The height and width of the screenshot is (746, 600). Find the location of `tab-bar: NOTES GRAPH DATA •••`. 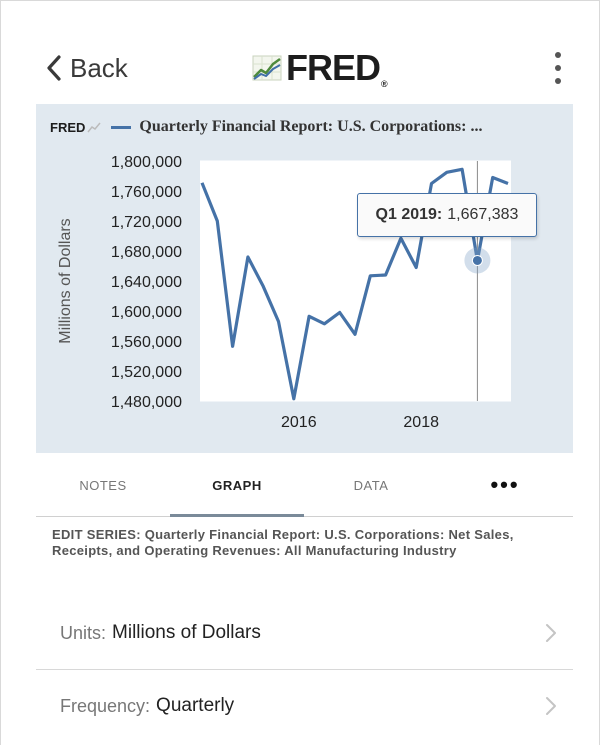

tab-bar: NOTES GRAPH DATA ••• is located at coordinates (304, 485).